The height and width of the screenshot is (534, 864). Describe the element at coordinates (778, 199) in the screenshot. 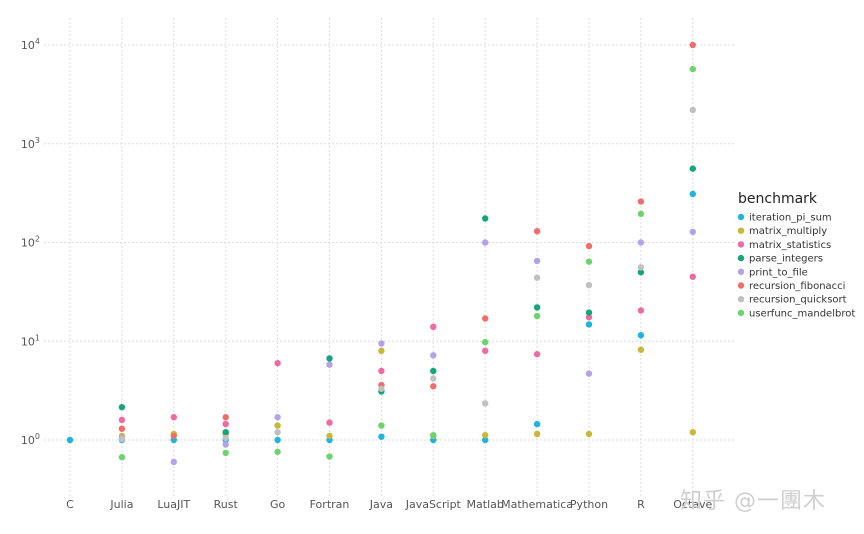

I see `legend-title: benchmark` at that location.